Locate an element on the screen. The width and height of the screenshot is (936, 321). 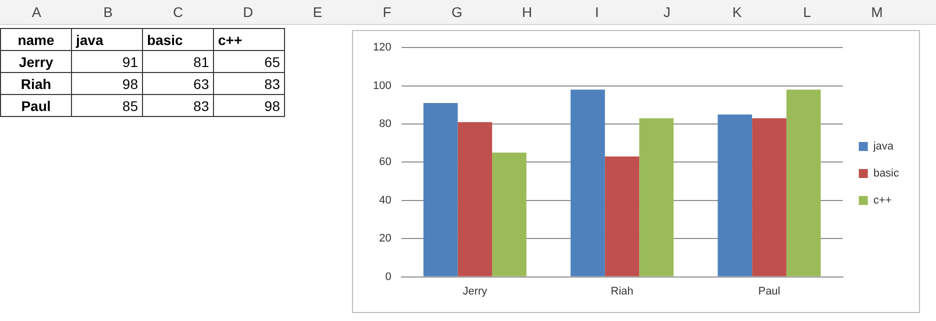
y-tick-label: 80 is located at coordinates (385, 124).